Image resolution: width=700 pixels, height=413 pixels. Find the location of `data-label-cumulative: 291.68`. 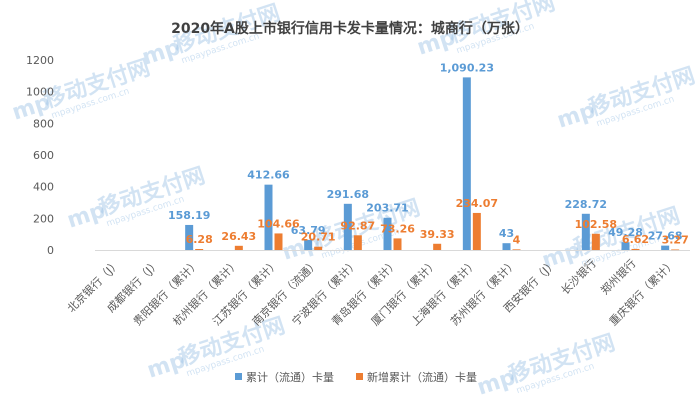

data-label-cumulative: 291.68 is located at coordinates (348, 194).